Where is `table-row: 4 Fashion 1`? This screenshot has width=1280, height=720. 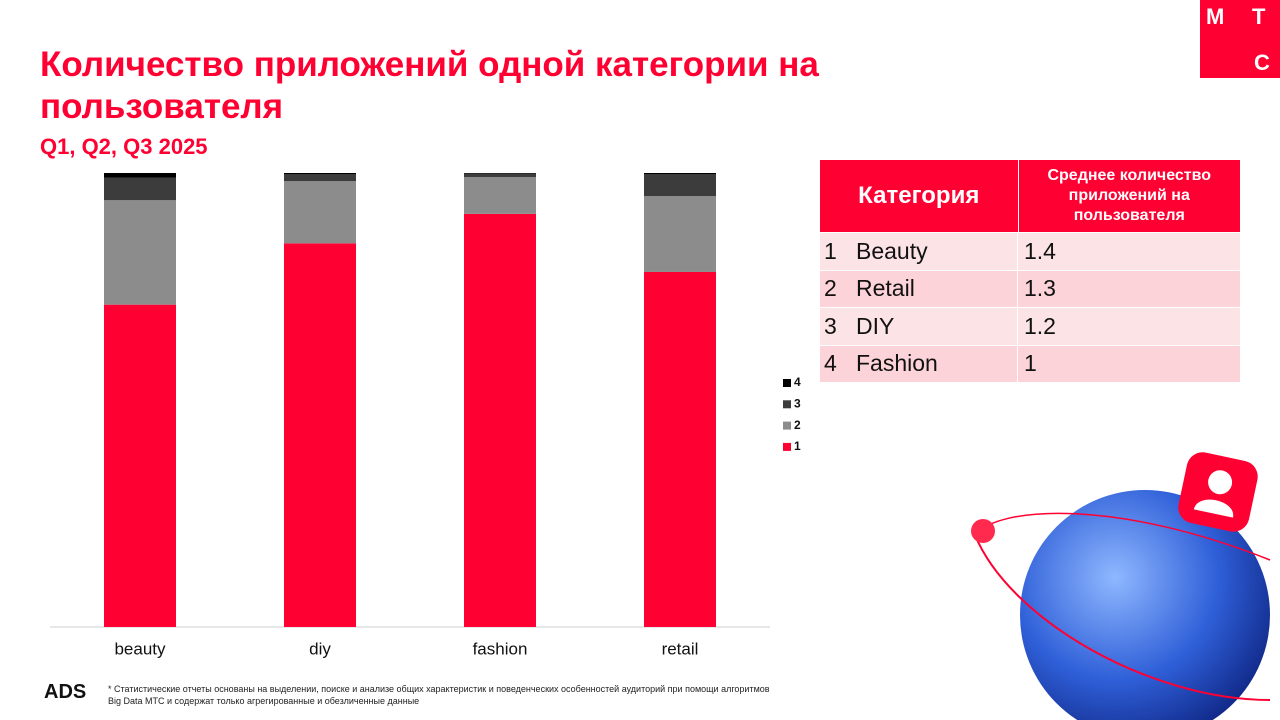
table-row: 4 Fashion 1 is located at coordinates (1030, 363).